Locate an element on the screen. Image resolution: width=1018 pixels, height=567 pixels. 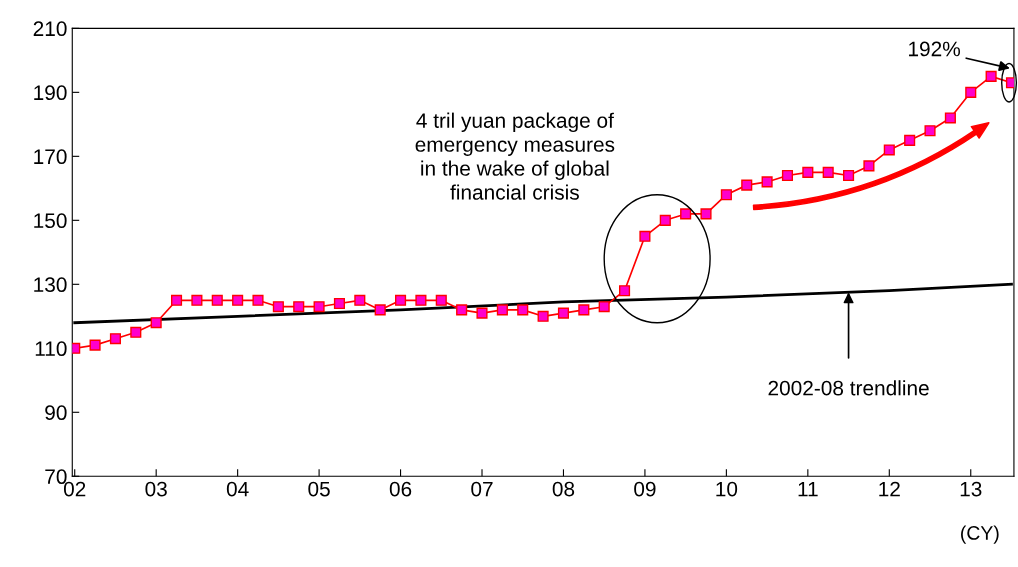
x-tick-label: 04 is located at coordinates (237, 489).